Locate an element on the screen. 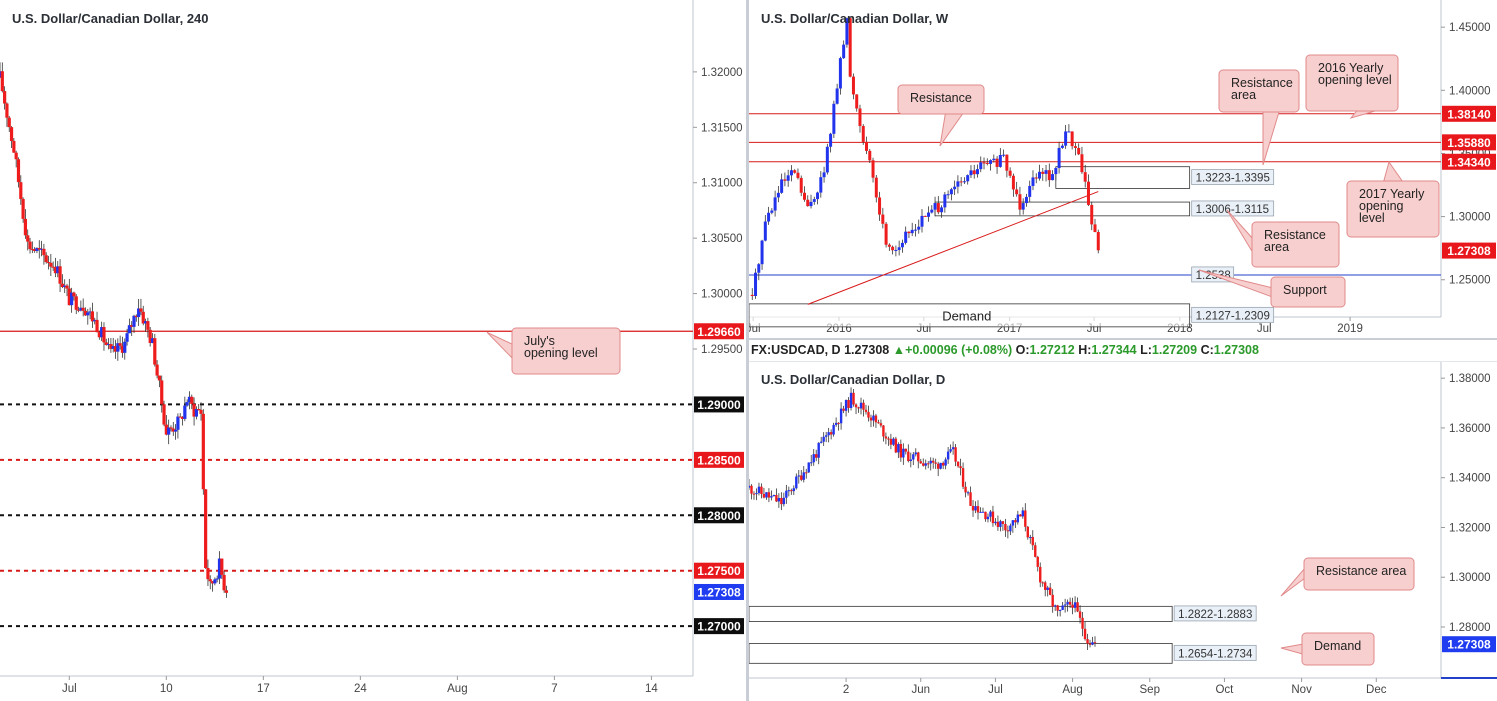 This screenshot has height=701, width=1497. weekly-callout-resistance-area-right: Resistance area is located at coordinates (1283, 238).